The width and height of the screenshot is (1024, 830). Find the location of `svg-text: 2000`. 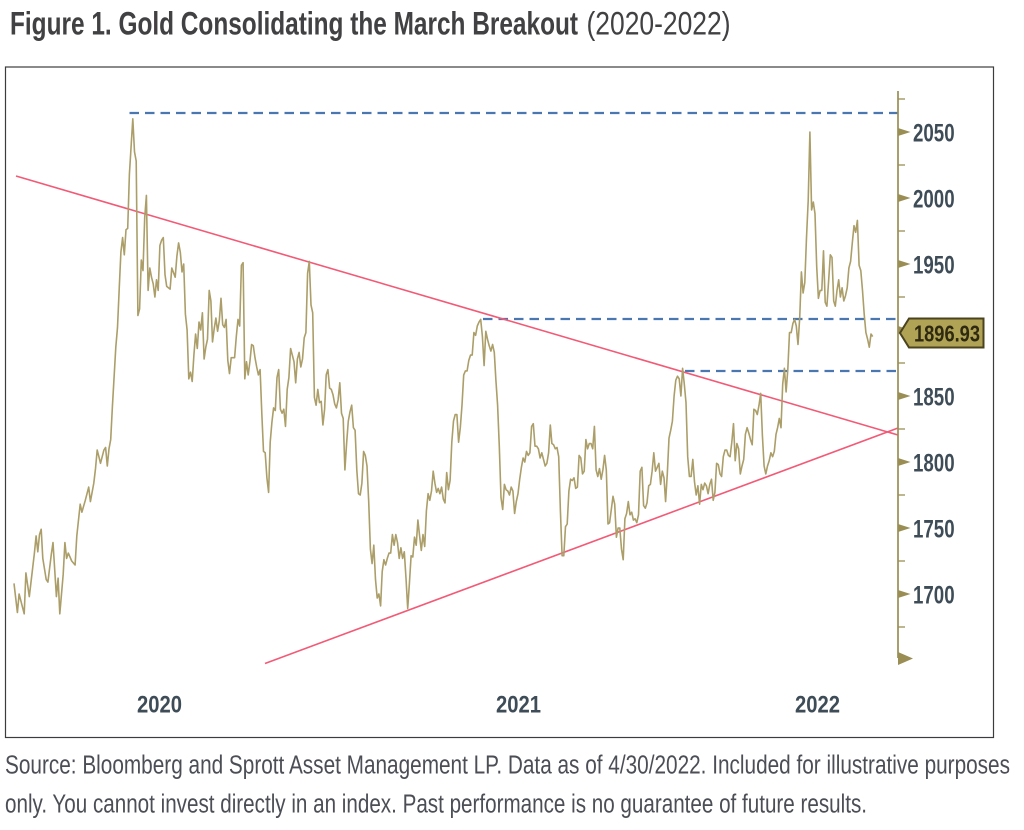

svg-text: 2000 is located at coordinates (934, 199).